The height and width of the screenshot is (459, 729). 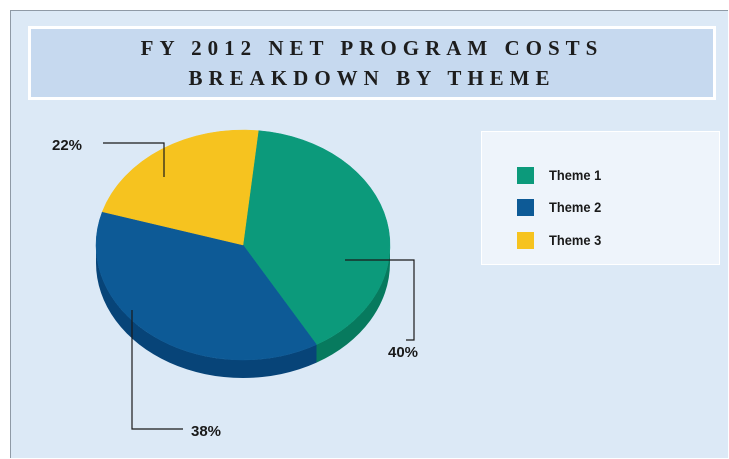 What do you see at coordinates (67, 145) in the screenshot?
I see `pct-label-theme-3: 22%` at bounding box center [67, 145].